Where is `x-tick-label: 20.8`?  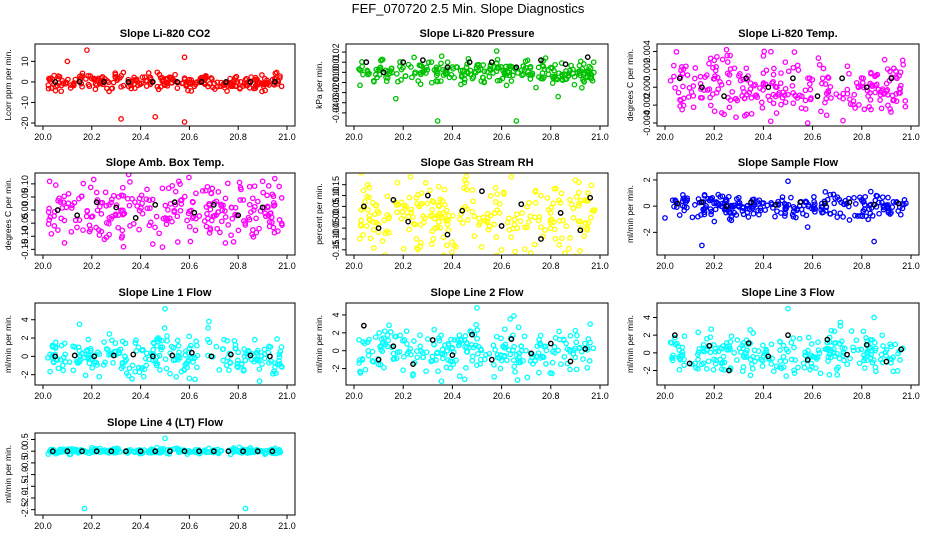 x-tick-label: 20.8 is located at coordinates (238, 137).